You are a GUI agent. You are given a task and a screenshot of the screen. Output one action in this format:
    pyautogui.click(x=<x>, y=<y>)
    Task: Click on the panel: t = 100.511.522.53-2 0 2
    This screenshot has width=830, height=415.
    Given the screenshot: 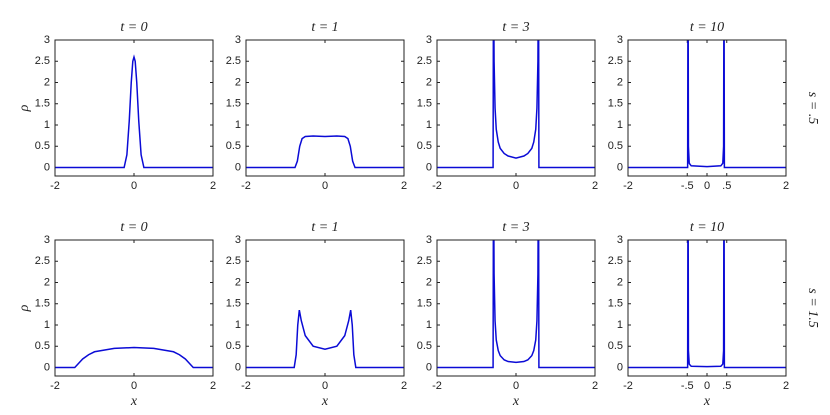 What is the action you would take?
    pyautogui.click(x=316, y=106)
    